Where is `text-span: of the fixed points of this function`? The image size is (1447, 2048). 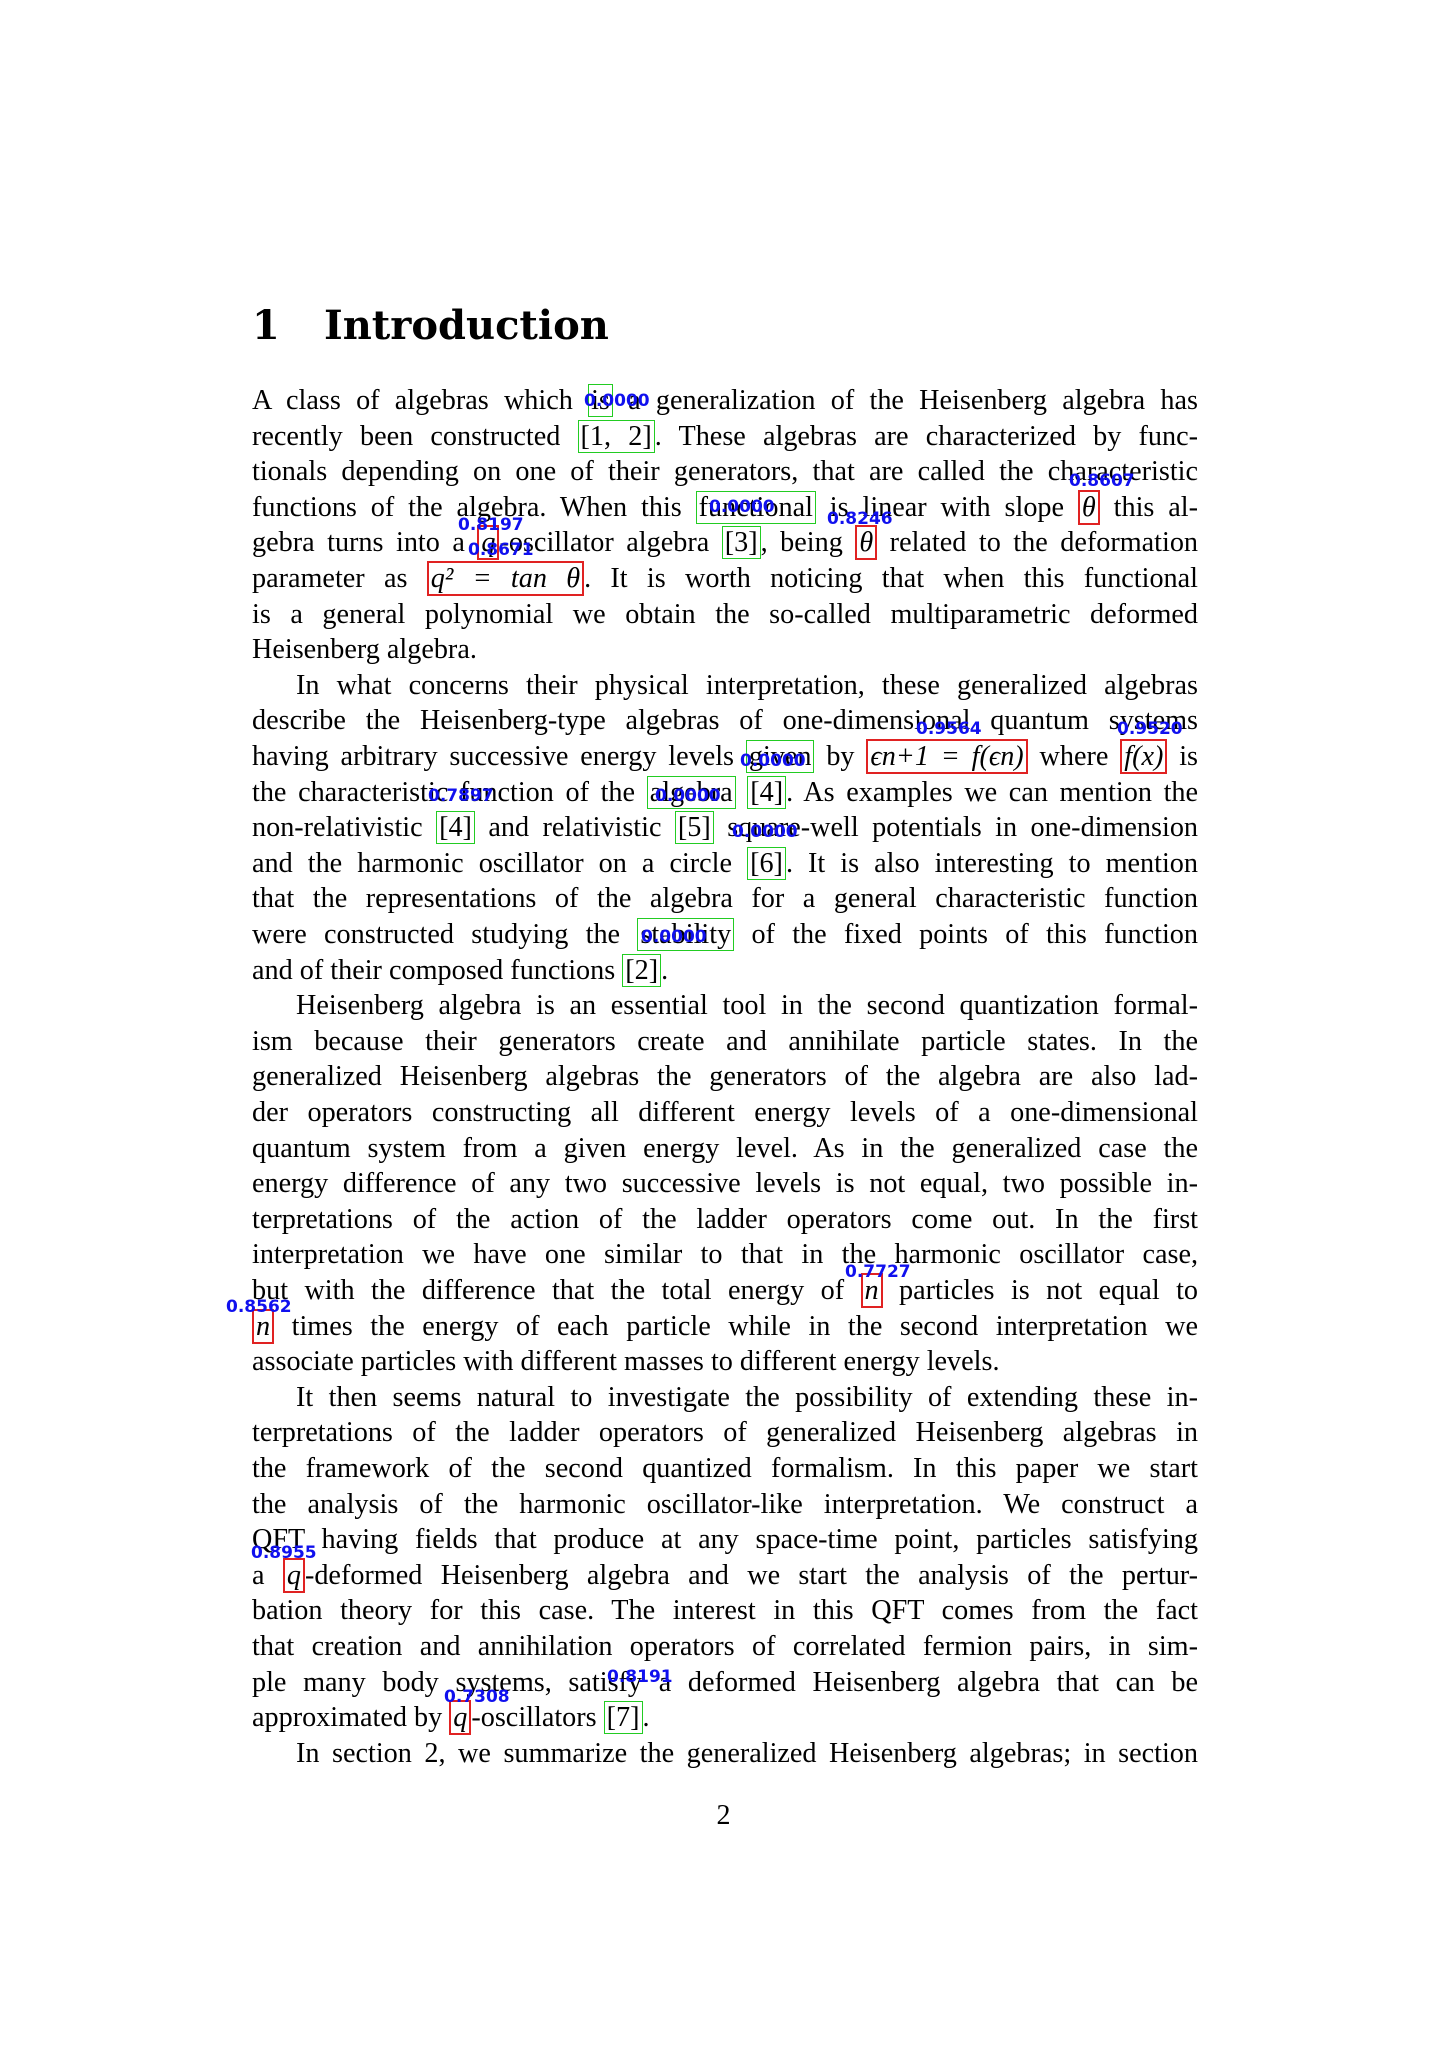
text-span: of the fixed points of this function is located at coordinates (966, 934).